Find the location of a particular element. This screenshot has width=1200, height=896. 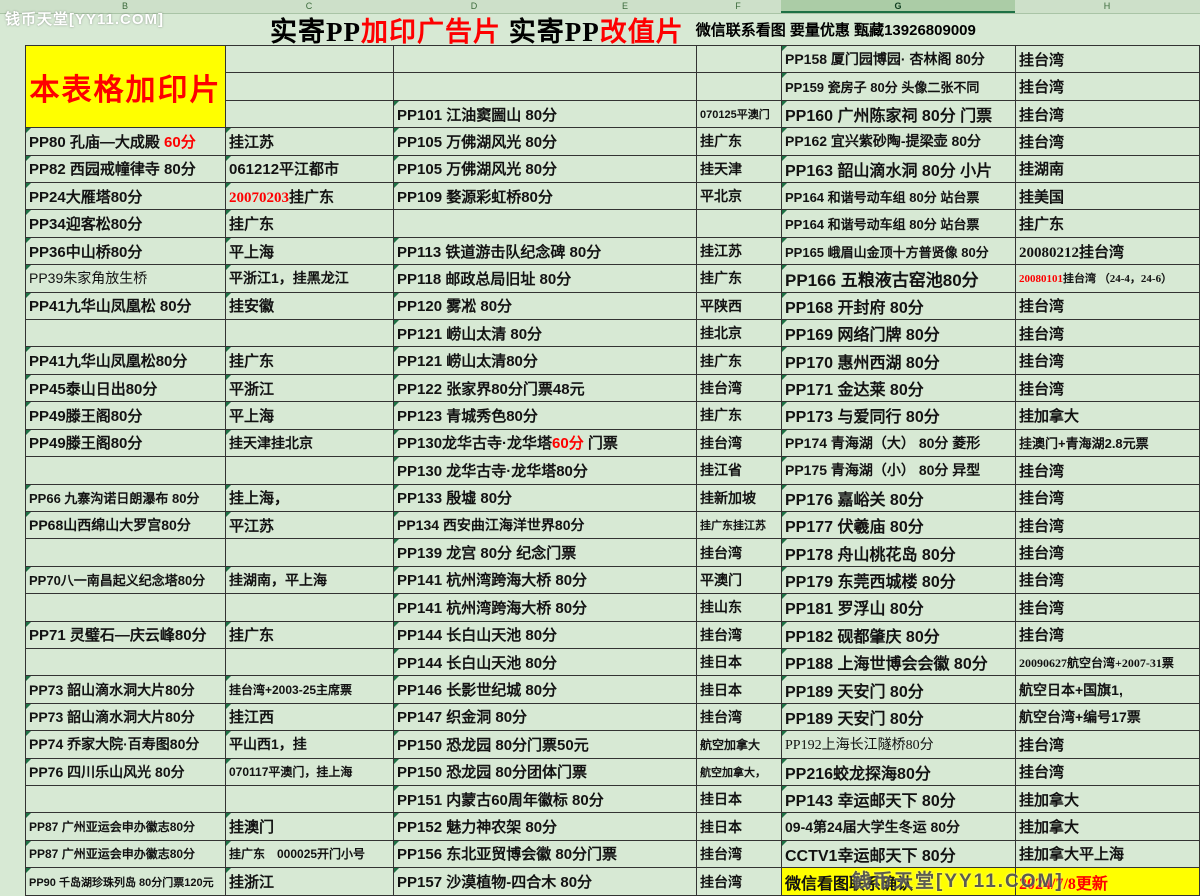

cell-F18: 挂广东挂江苏 is located at coordinates (739, 525).